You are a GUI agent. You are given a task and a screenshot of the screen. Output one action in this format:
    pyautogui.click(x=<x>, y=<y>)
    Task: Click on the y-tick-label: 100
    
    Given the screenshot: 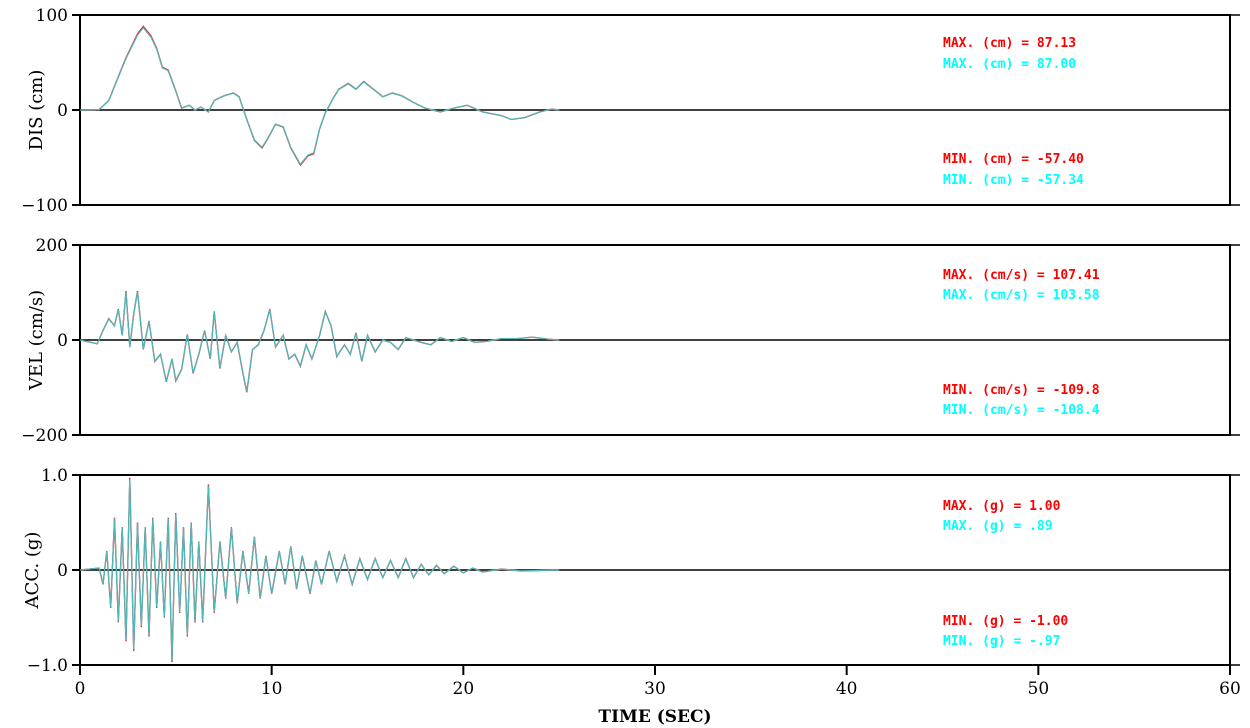 What is the action you would take?
    pyautogui.click(x=52, y=16)
    